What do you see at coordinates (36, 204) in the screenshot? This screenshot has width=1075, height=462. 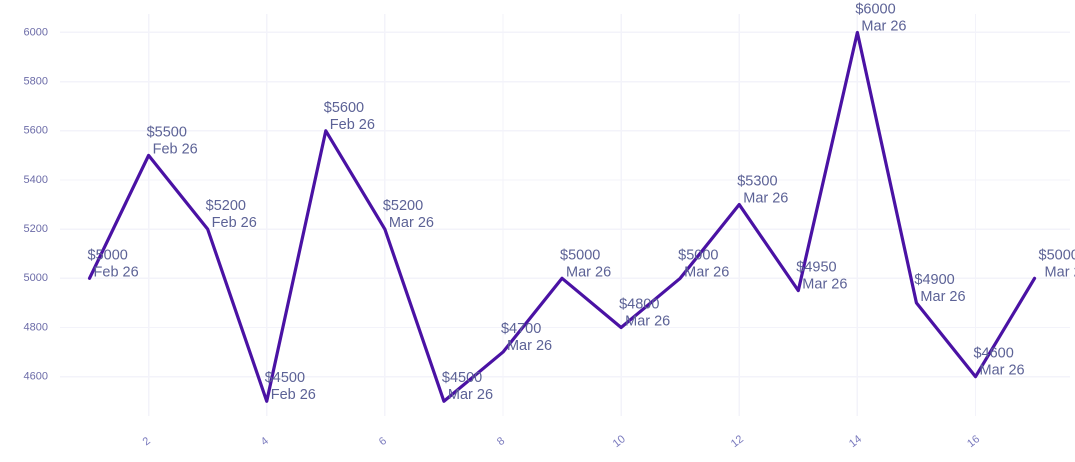 I see `y-axis-tick-labels: 4600 4800 5000 5200 5400 5600 5800 6000` at bounding box center [36, 204].